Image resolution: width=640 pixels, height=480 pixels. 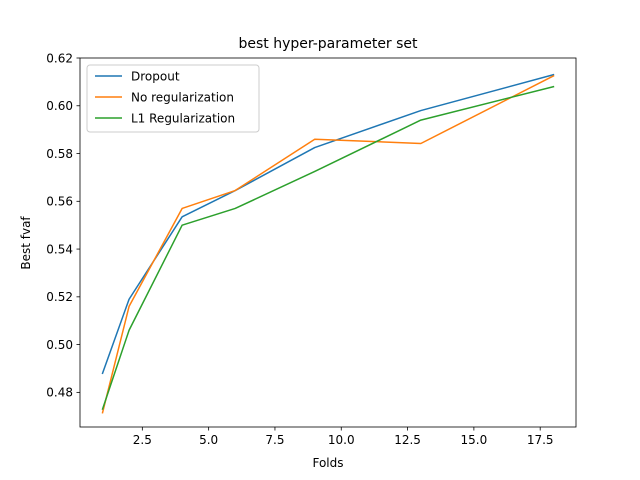 I want to click on x-tick-label: 2.5, so click(x=142, y=440).